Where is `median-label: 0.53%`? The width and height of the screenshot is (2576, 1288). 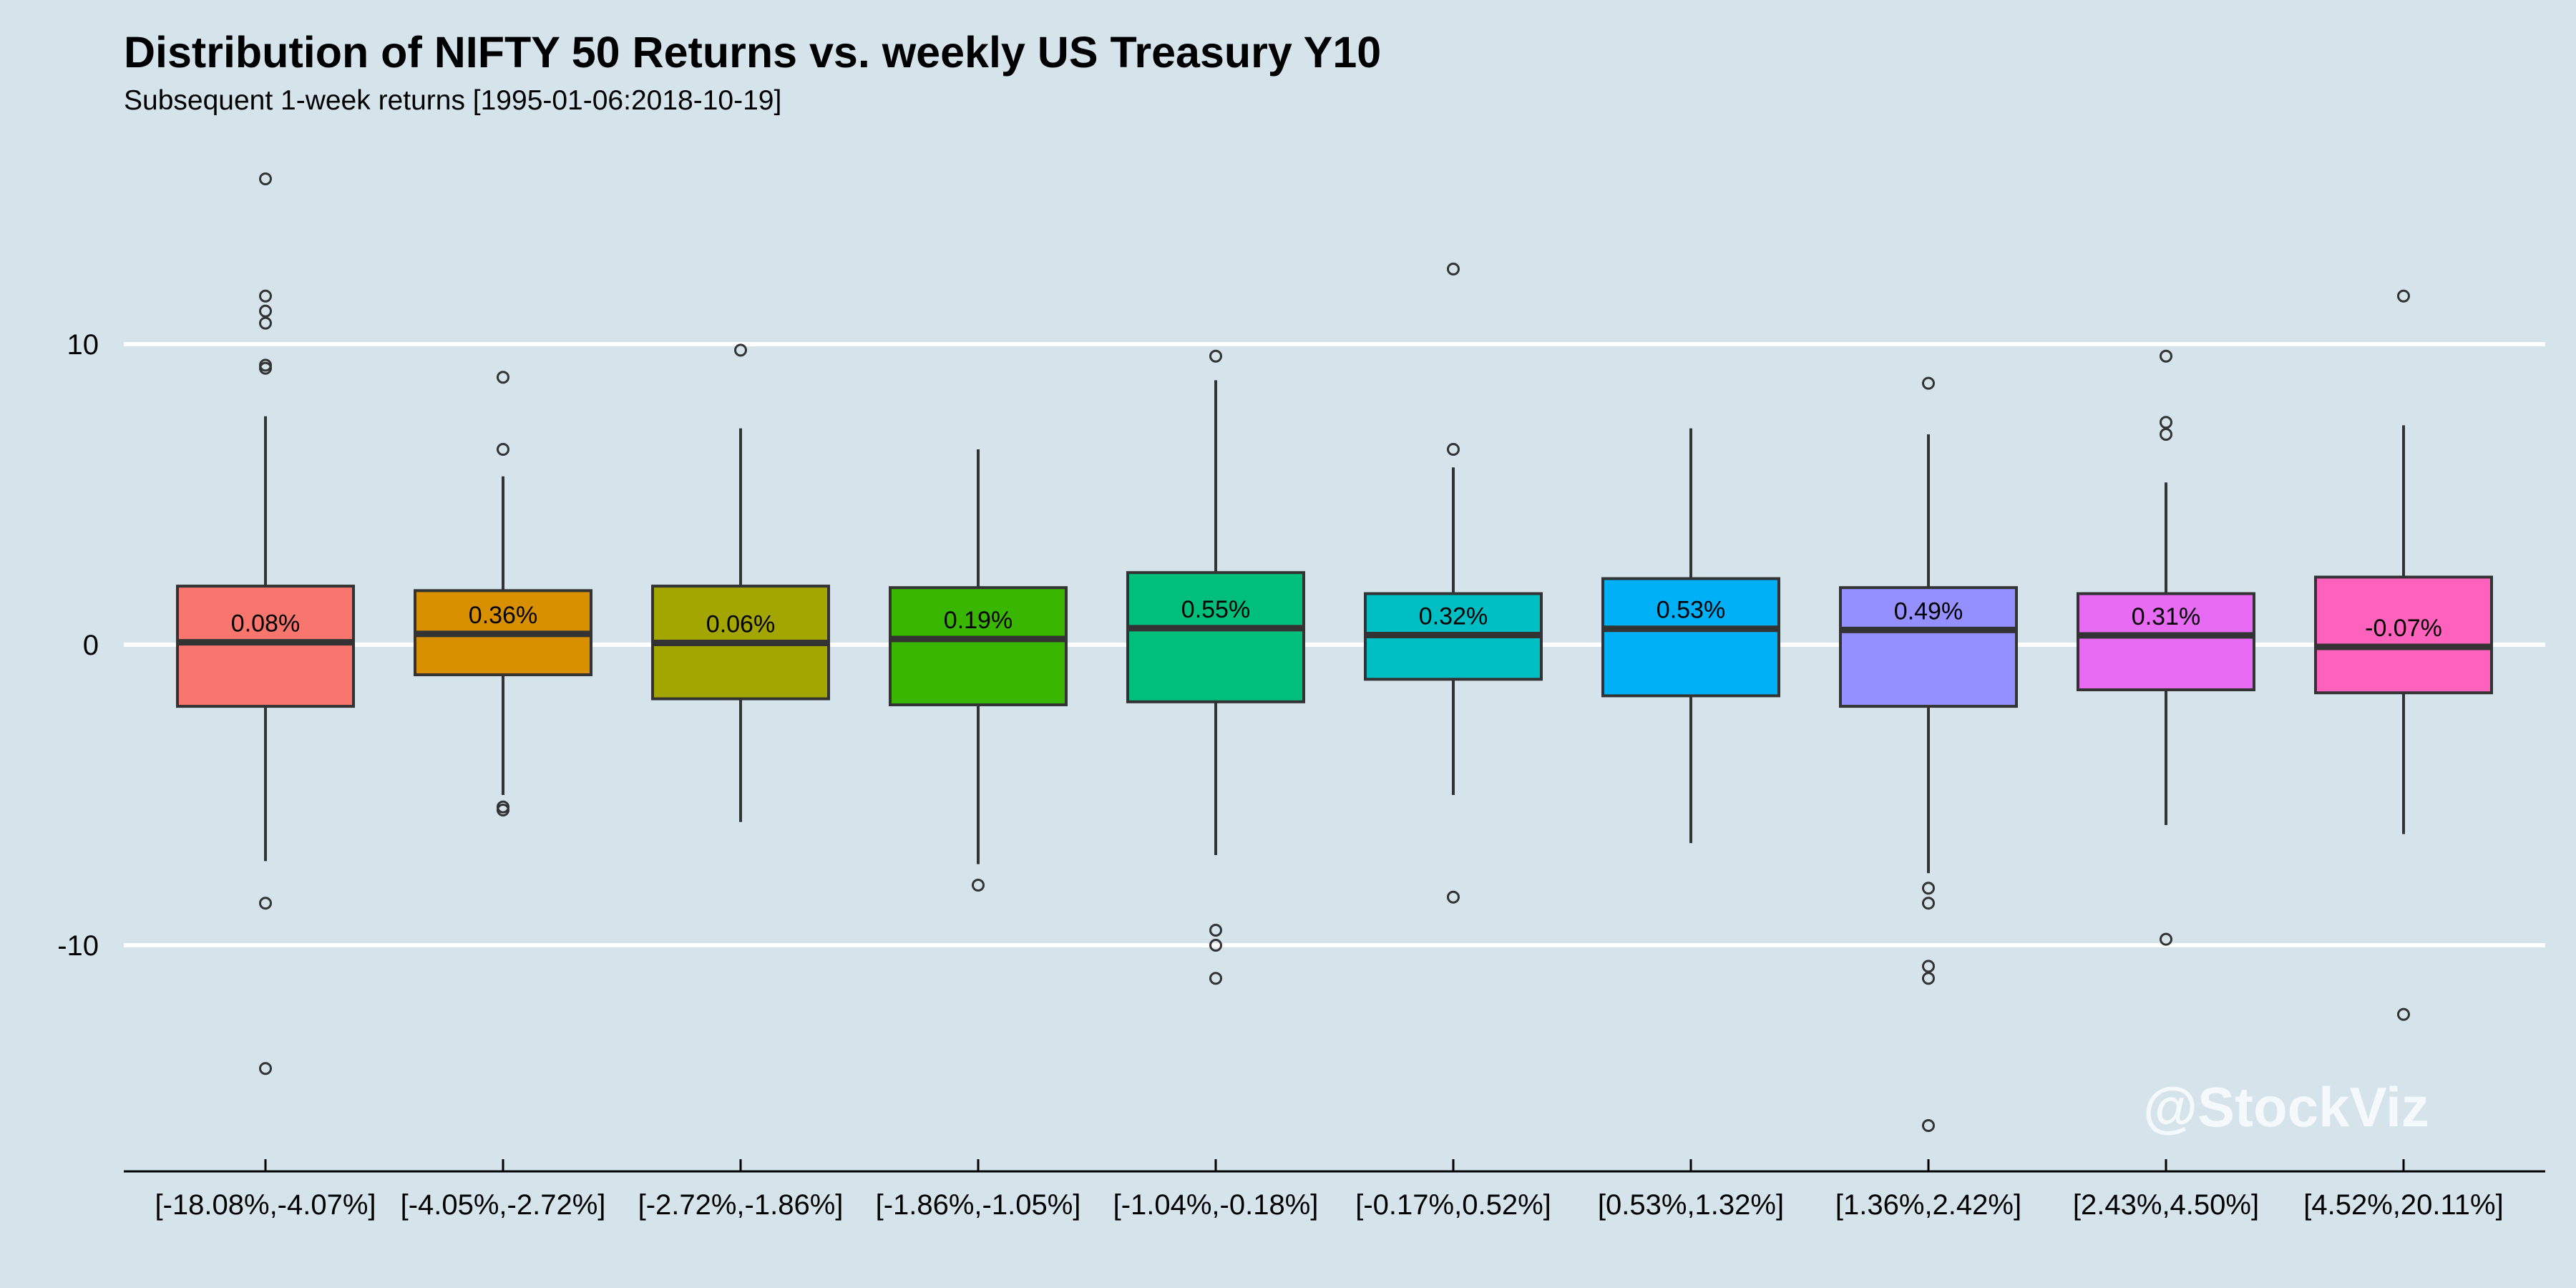
median-label: 0.53% is located at coordinates (1691, 610).